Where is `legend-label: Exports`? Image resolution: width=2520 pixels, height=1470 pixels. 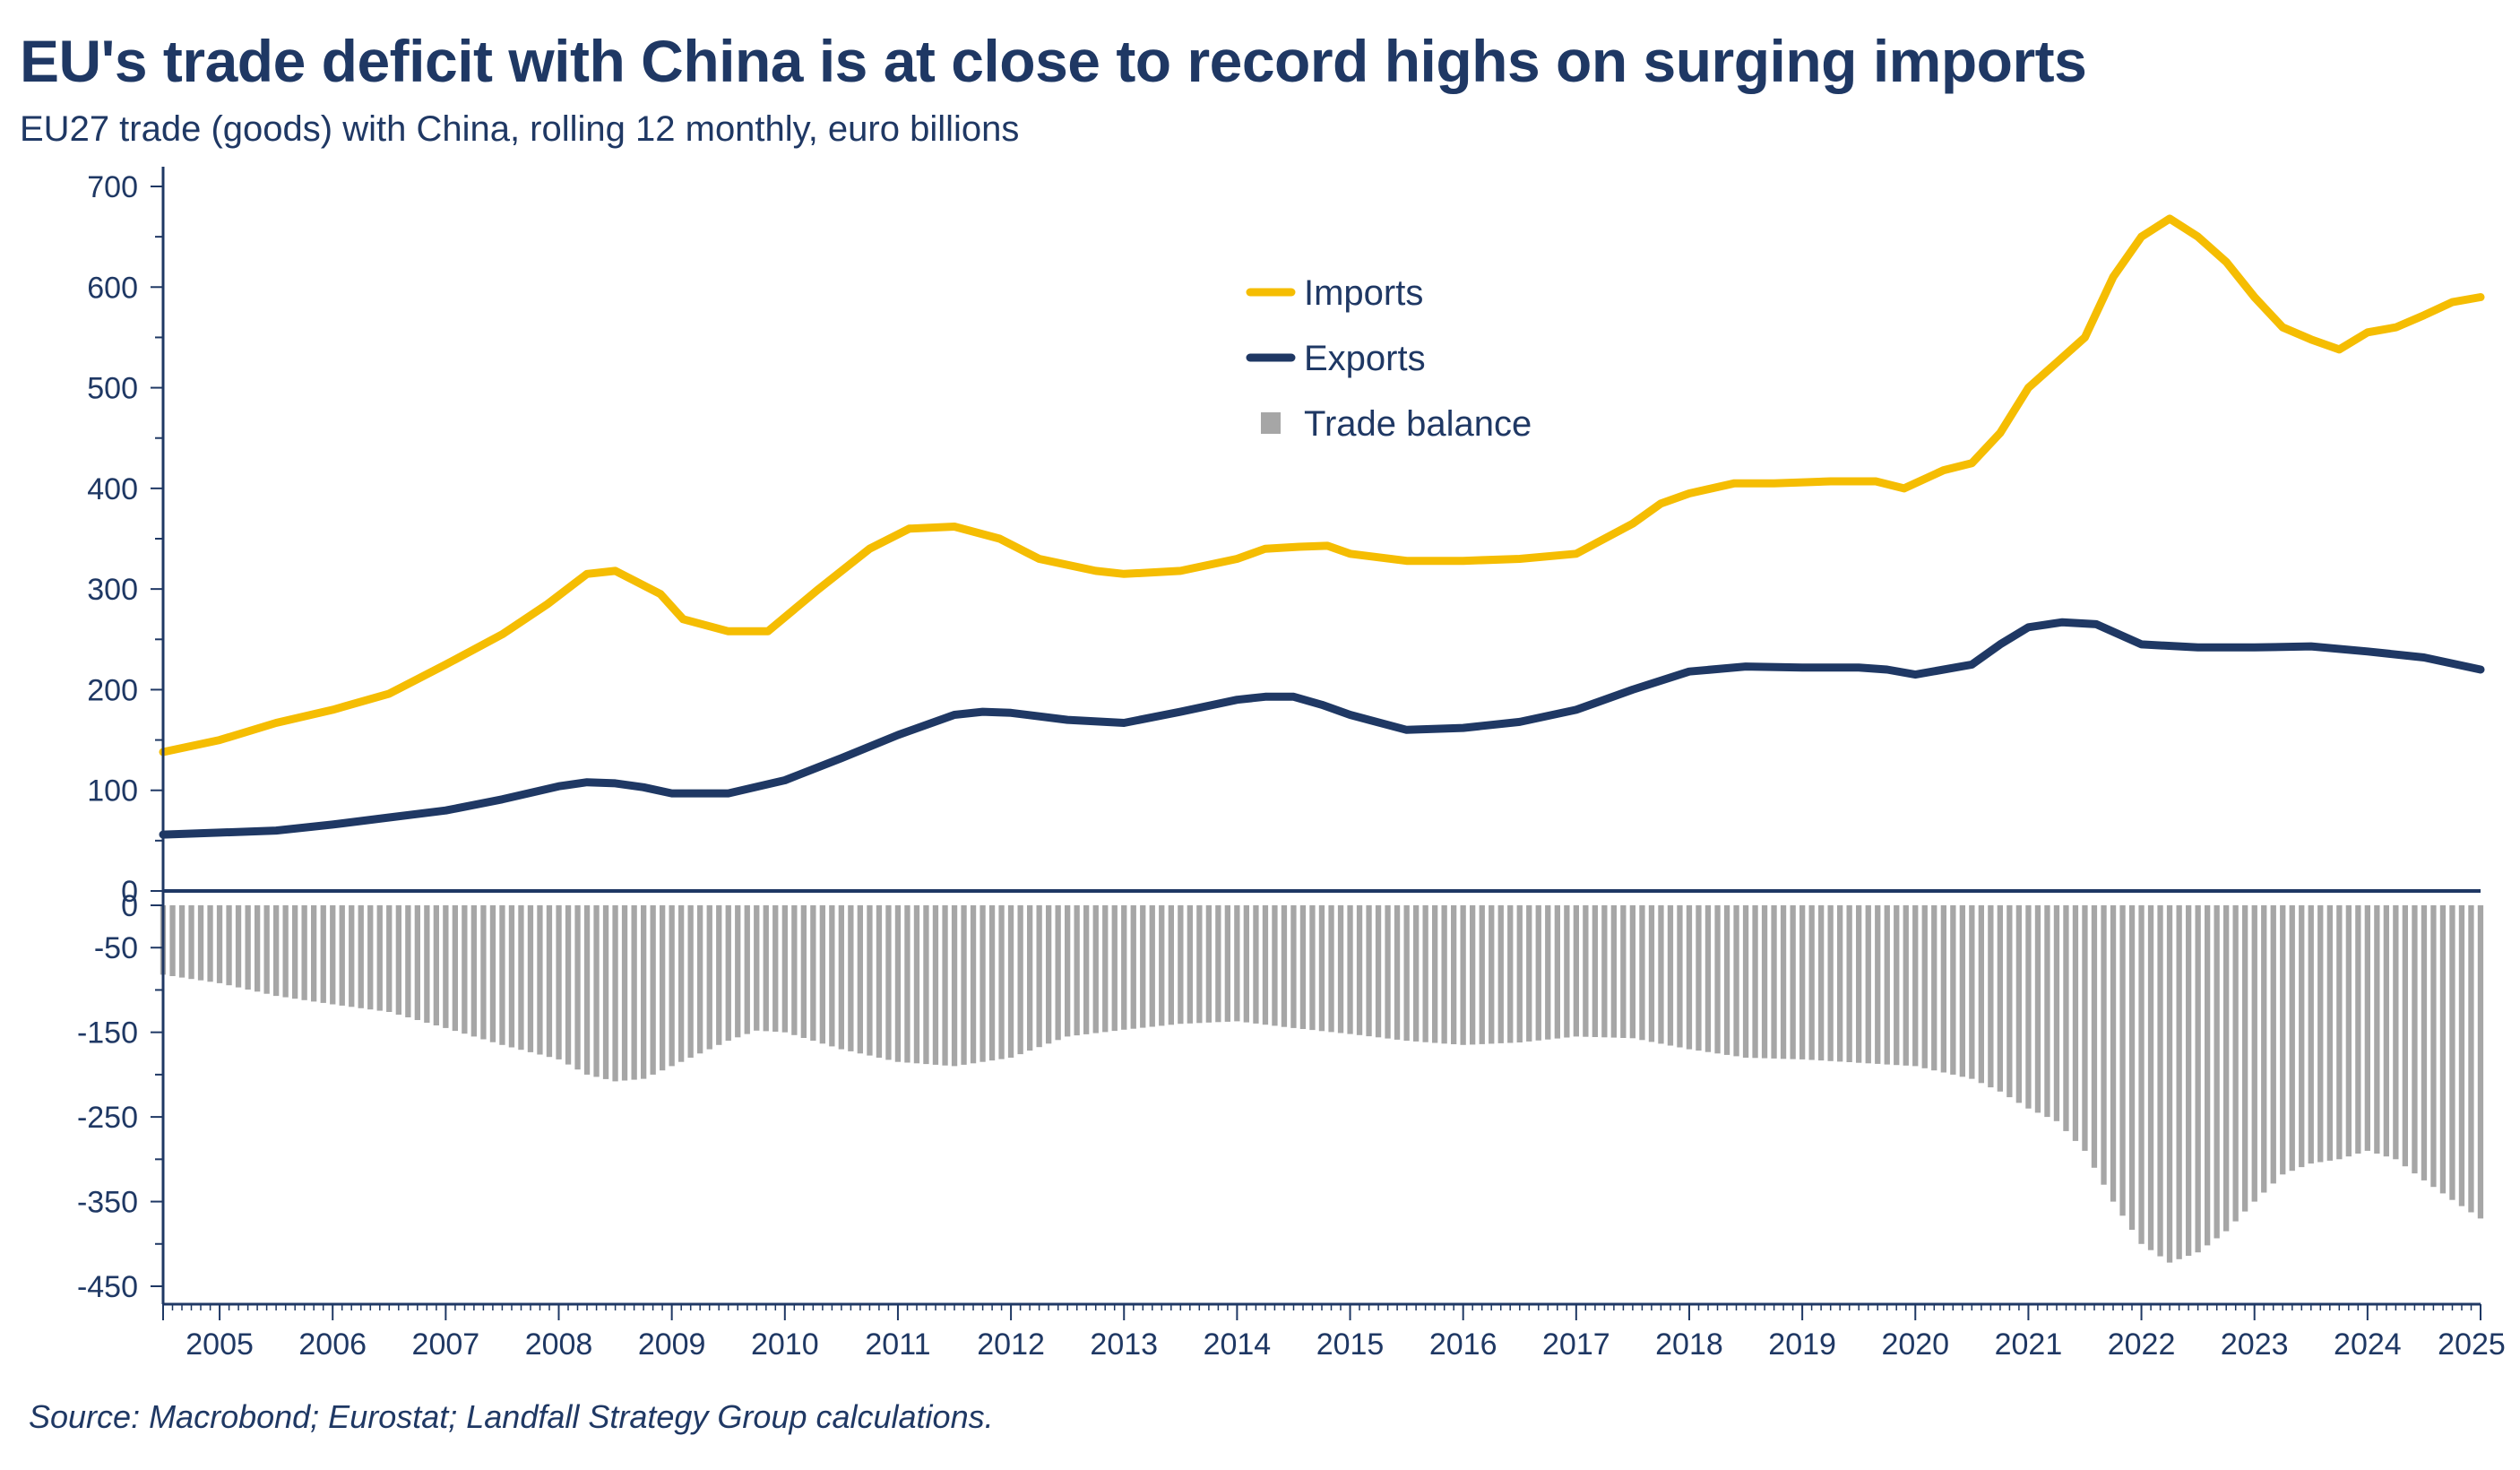 legend-label: Exports is located at coordinates (1365, 358).